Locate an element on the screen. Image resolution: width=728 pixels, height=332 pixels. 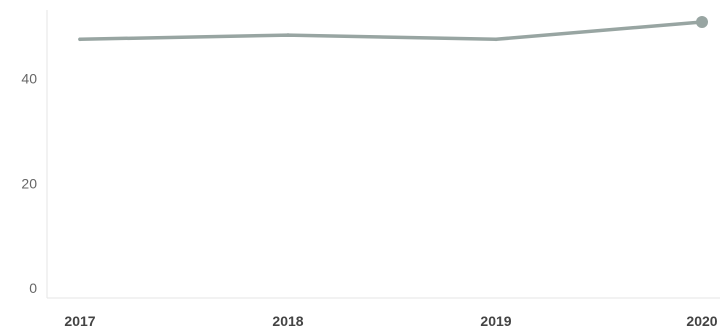
x-tick-label: 2019 is located at coordinates (495, 321).